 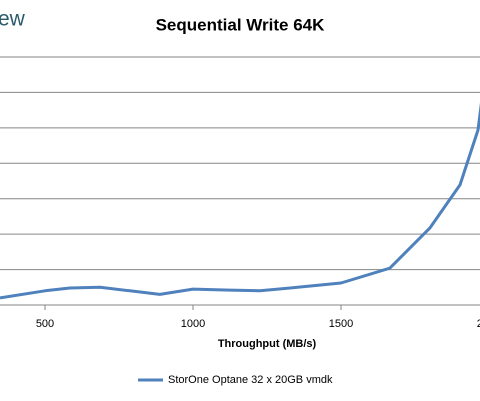 I want to click on legend-label: StorOne Optane 32 x 20GB vmdk, so click(x=250, y=380).